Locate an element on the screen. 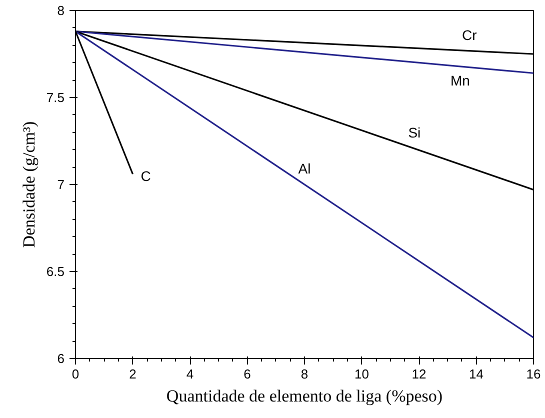 The image size is (545, 418). x-tick-label: 0 is located at coordinates (76, 374).